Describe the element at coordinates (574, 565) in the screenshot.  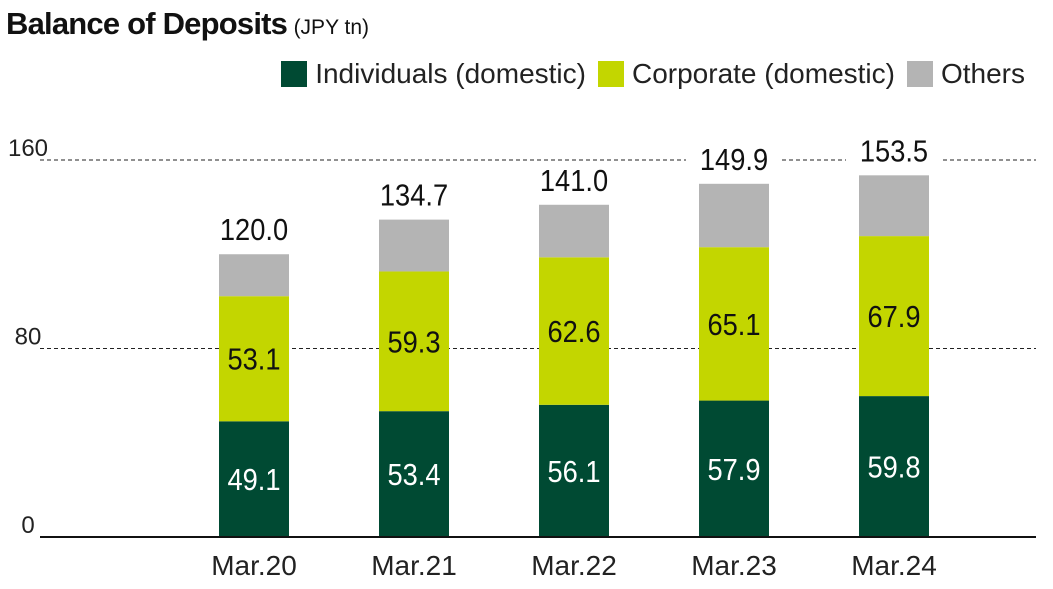
I see `x-tick-label: Mar.22` at that location.